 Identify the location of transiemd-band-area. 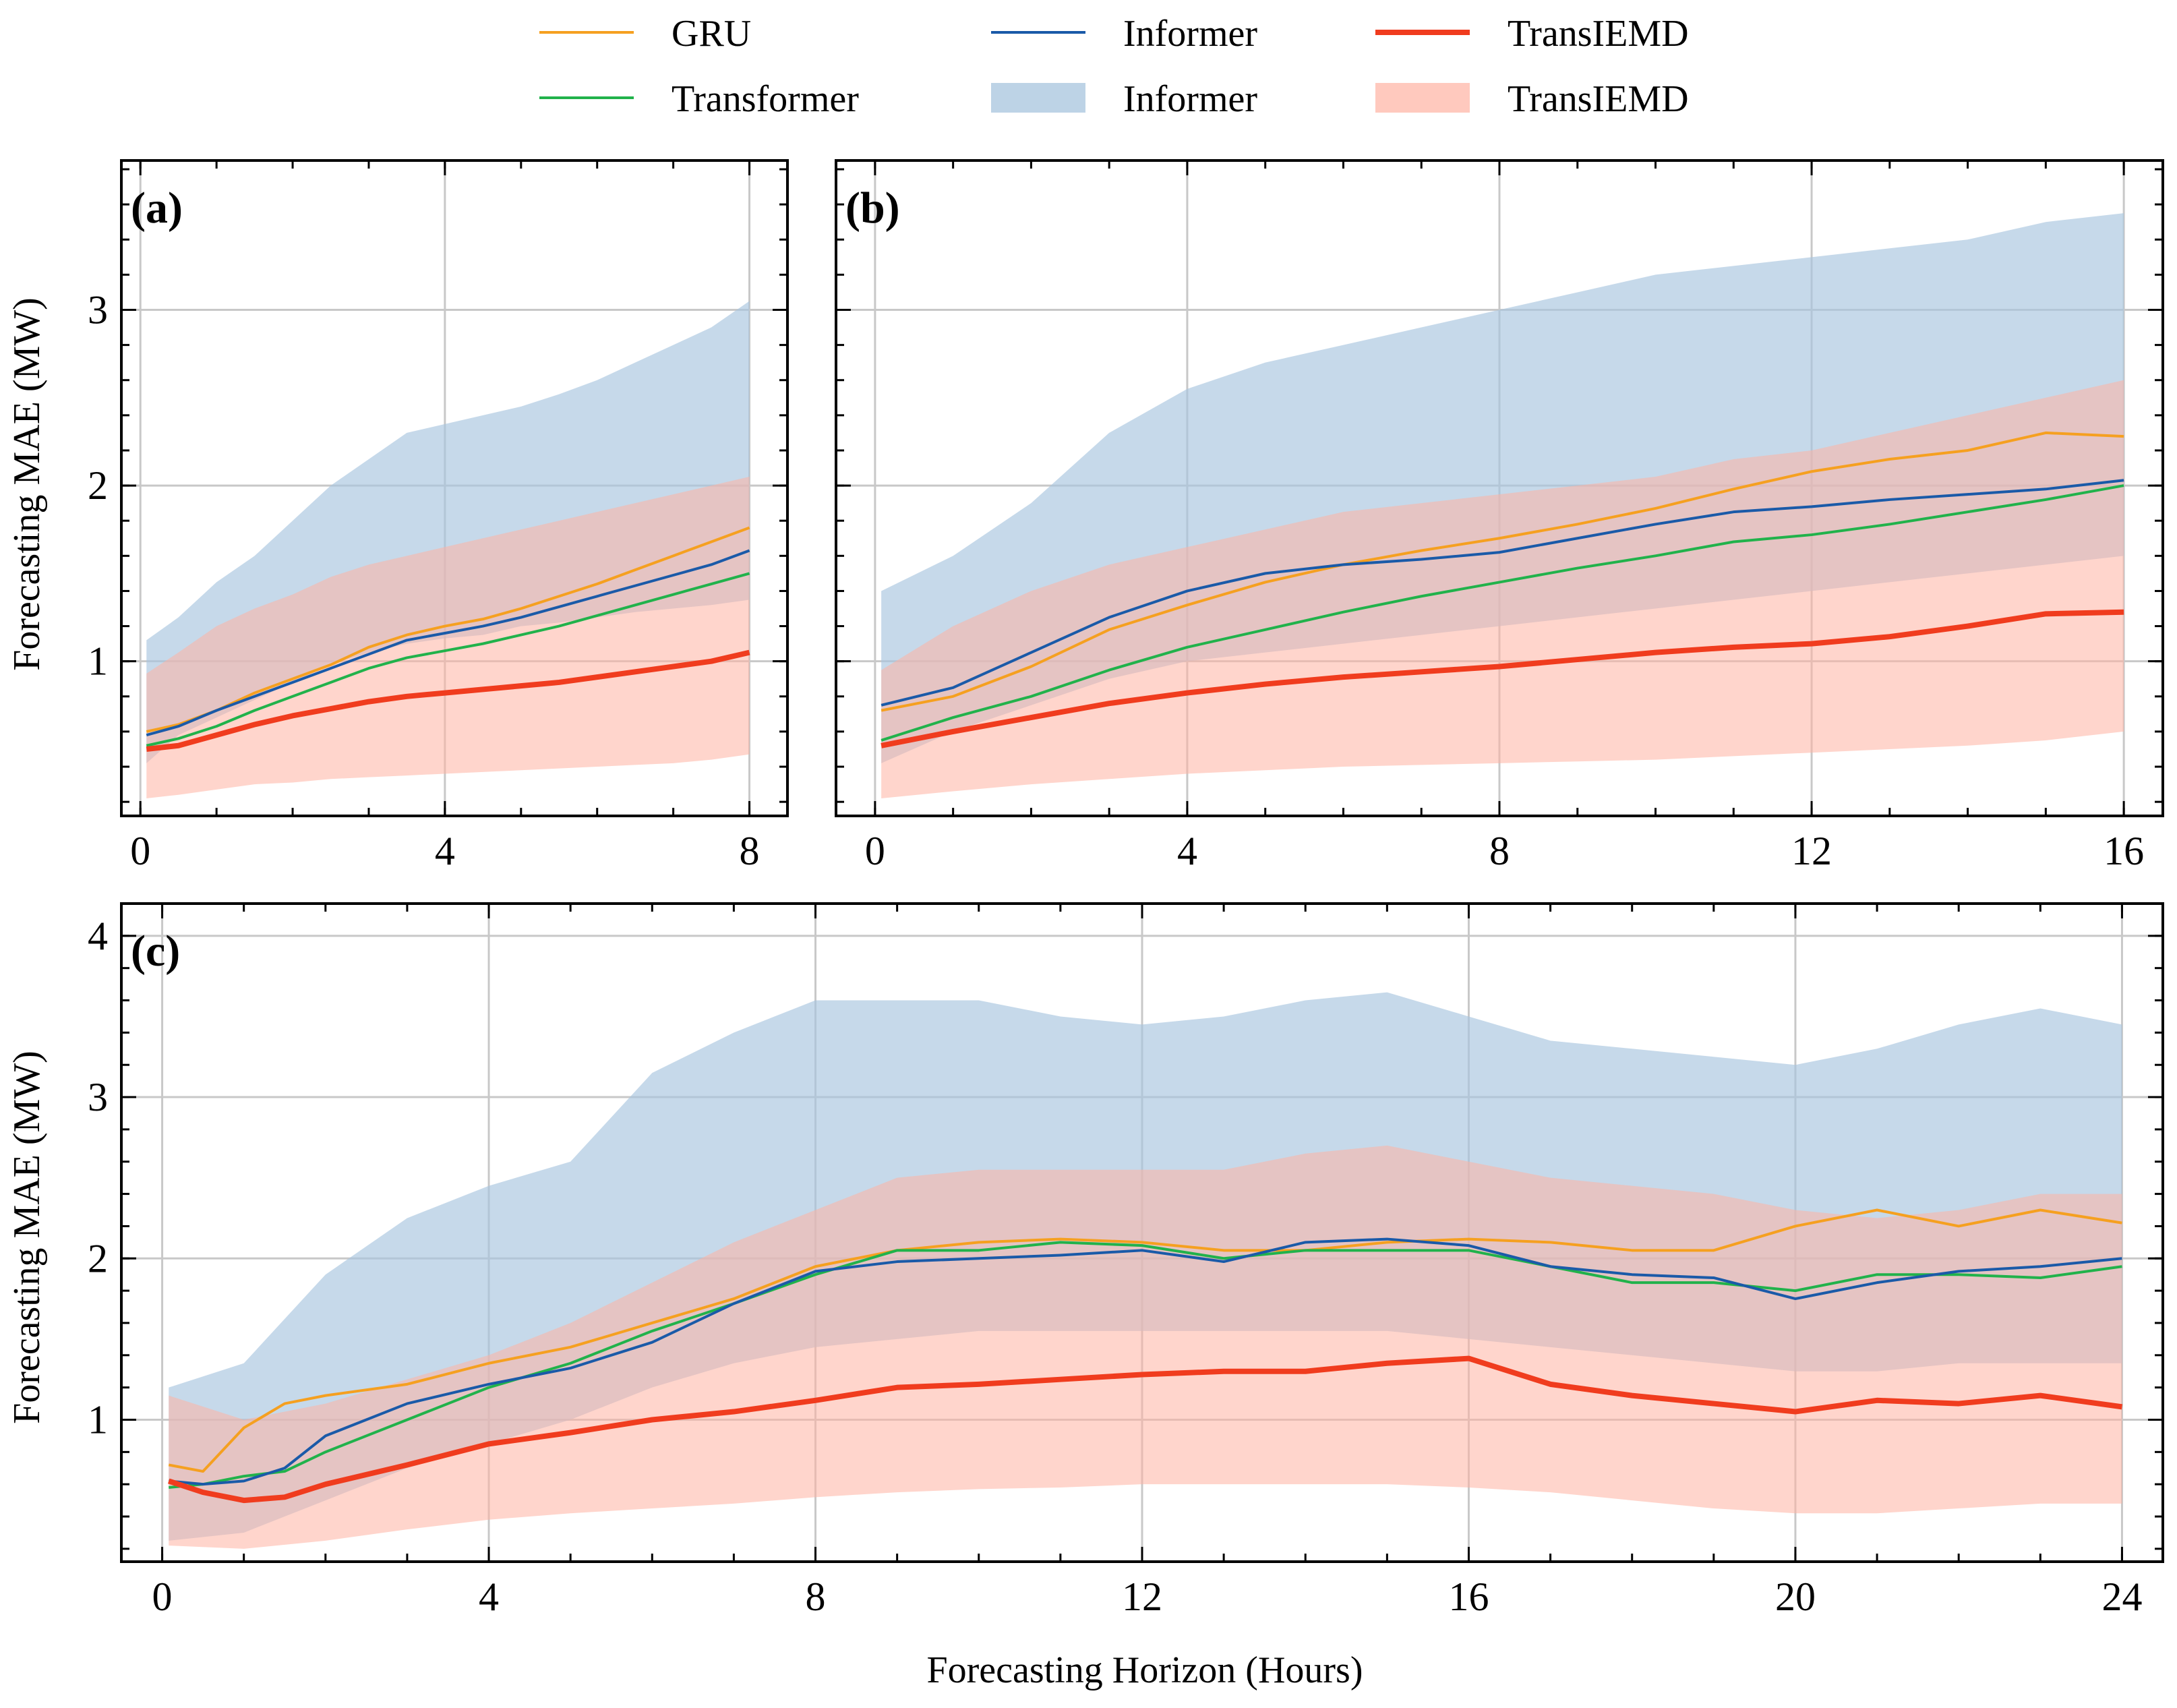
(448, 637).